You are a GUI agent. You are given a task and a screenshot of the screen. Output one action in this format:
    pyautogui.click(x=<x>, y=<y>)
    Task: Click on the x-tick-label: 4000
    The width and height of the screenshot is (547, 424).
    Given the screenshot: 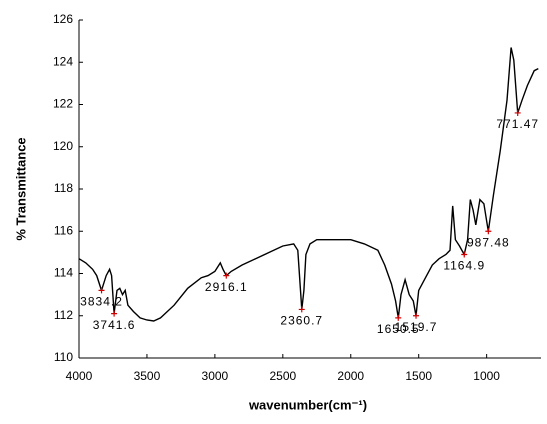 What is the action you would take?
    pyautogui.click(x=79, y=376)
    